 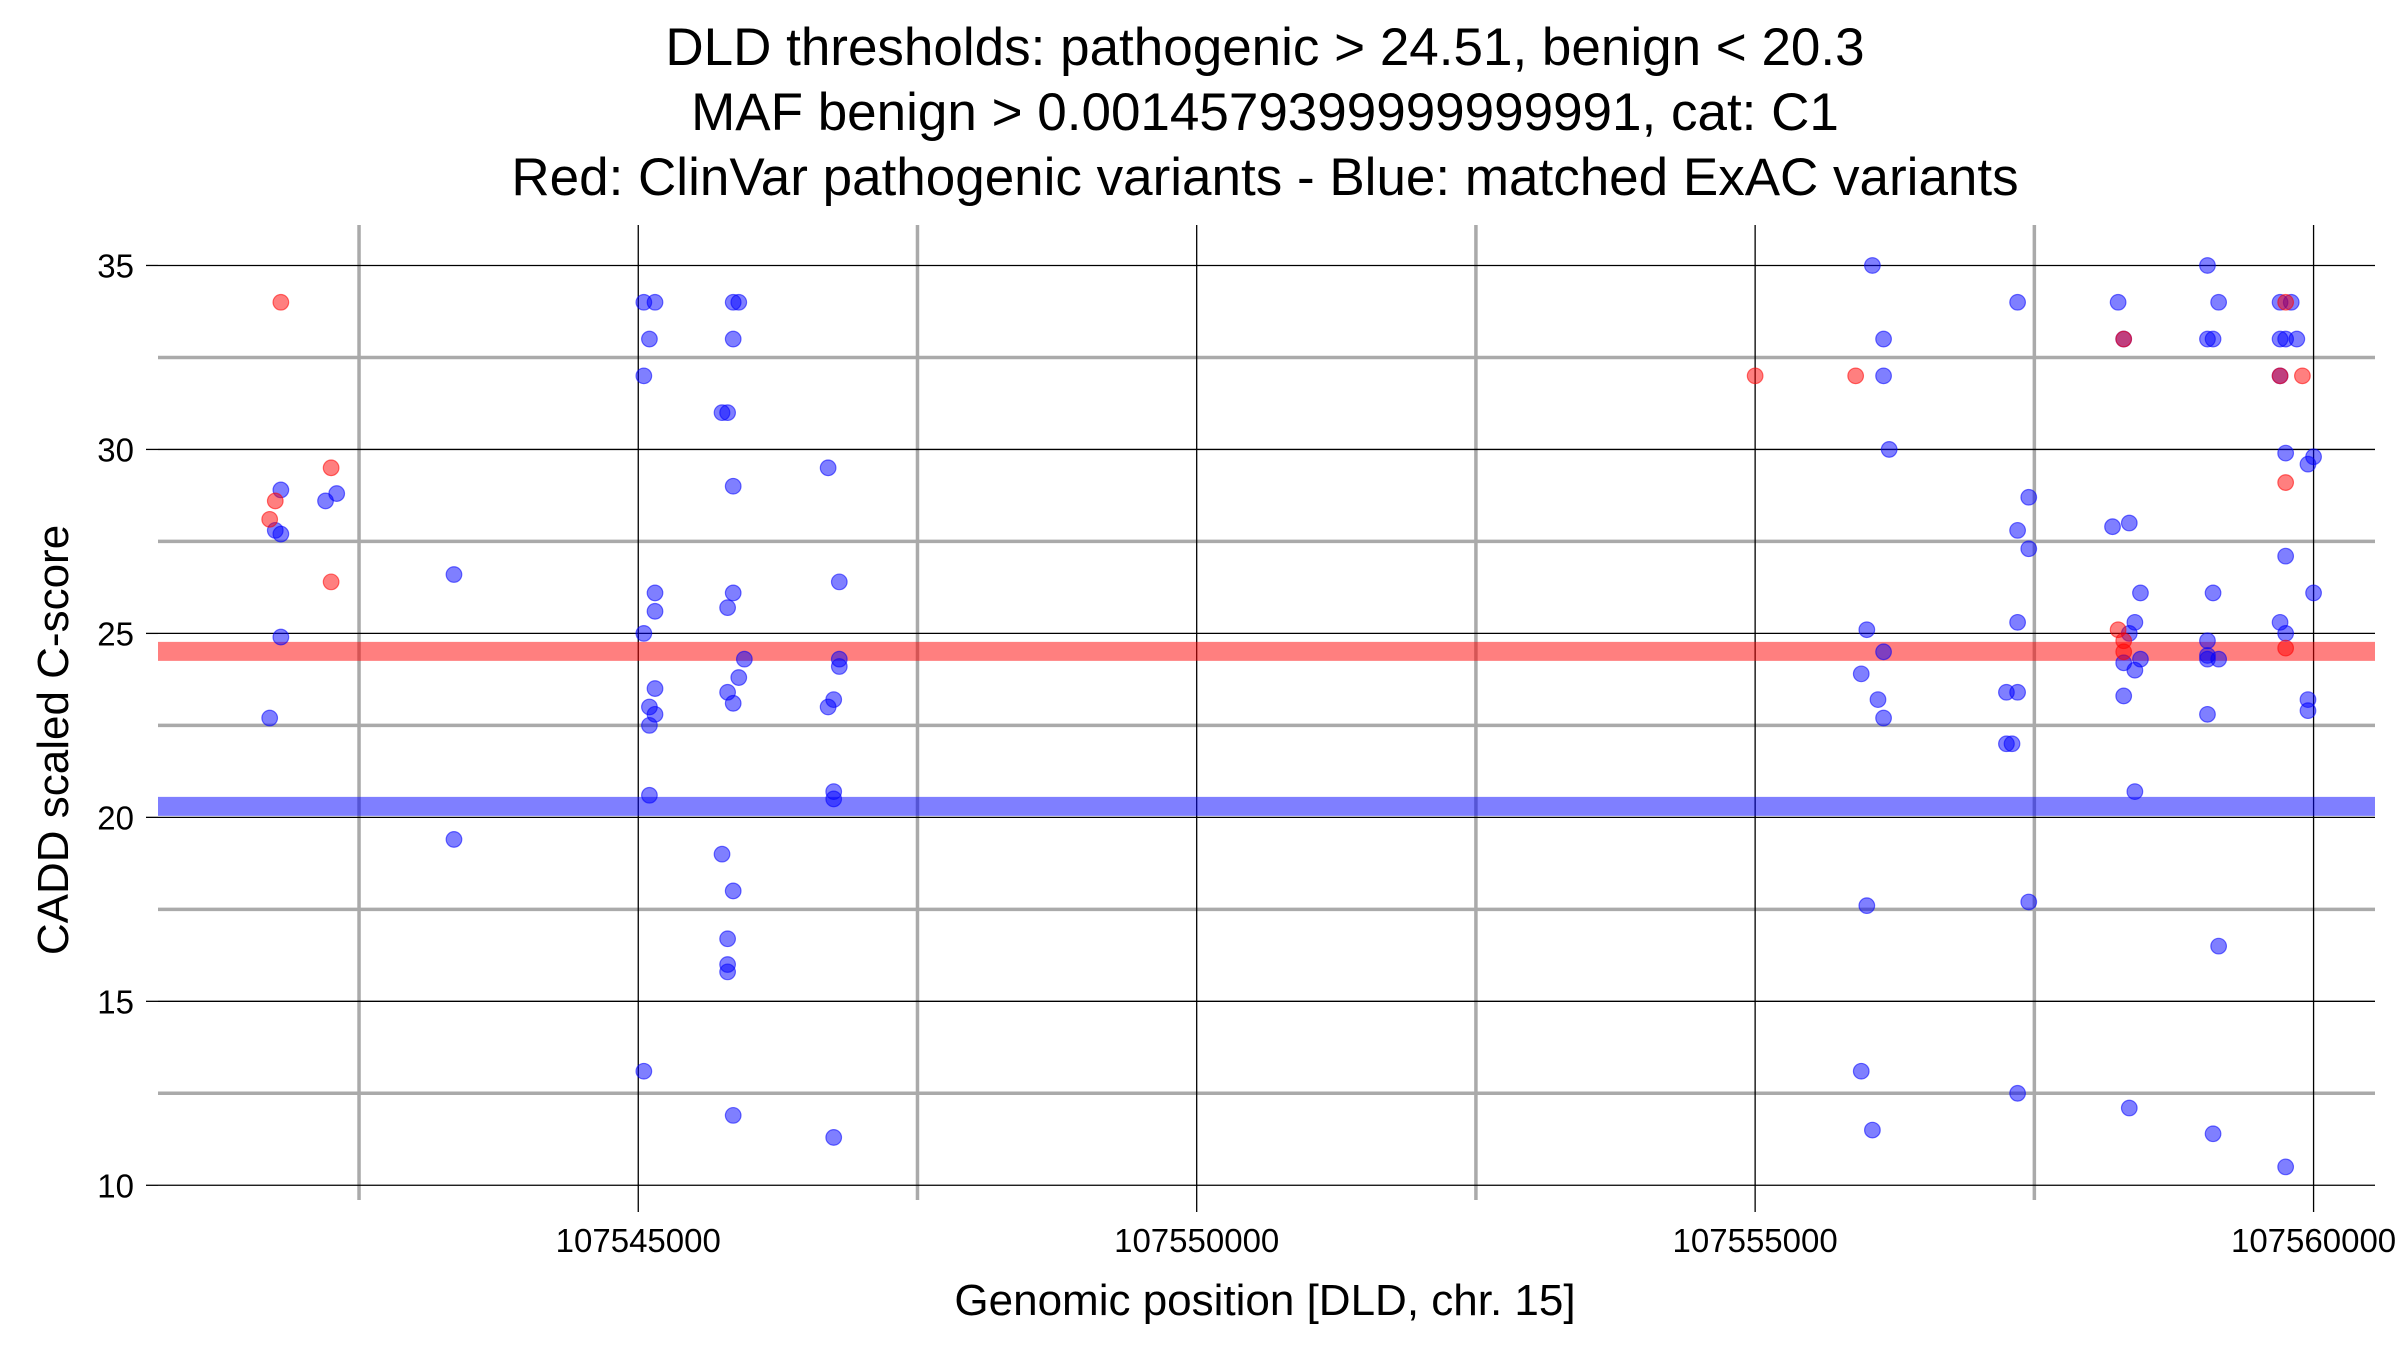 What do you see at coordinates (1476, 1229) in the screenshot?
I see `x-axis: 107545000 107550000 107555000 107560000` at bounding box center [1476, 1229].